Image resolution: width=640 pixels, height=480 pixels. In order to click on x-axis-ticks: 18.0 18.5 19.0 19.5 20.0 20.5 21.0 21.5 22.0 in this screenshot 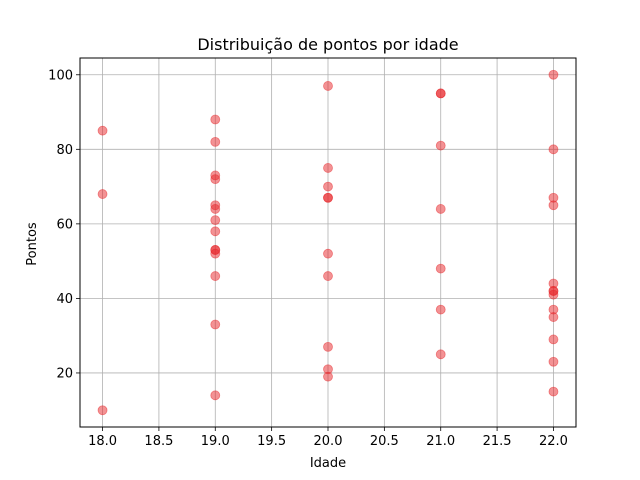, I will do `click(328, 438)`.